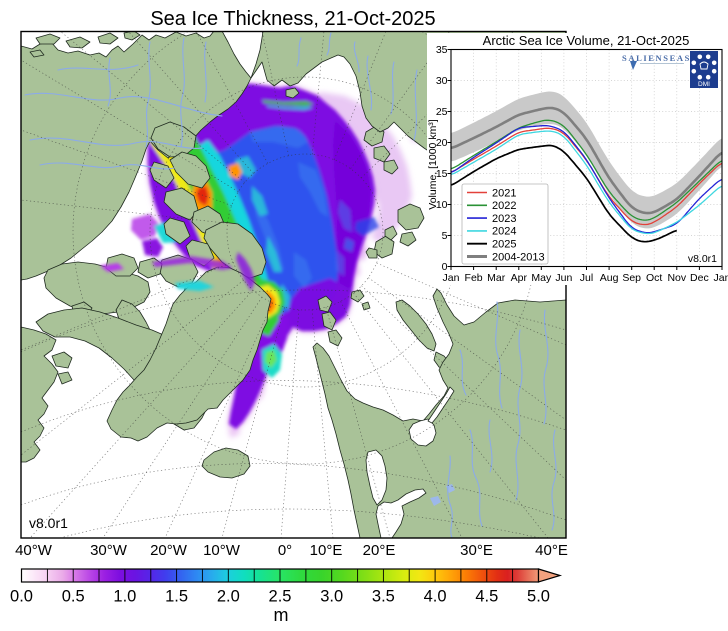 The width and height of the screenshot is (728, 631). What do you see at coordinates (331, 597) in the screenshot?
I see `svg-text: 3.0` at bounding box center [331, 597].